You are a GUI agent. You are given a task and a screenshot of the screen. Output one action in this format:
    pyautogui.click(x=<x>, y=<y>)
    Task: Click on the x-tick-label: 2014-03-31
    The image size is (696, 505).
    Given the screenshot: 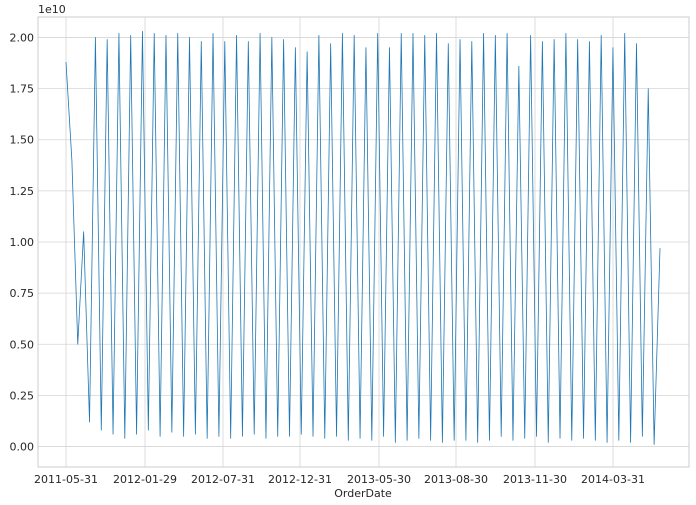 What is the action you would take?
    pyautogui.click(x=613, y=479)
    